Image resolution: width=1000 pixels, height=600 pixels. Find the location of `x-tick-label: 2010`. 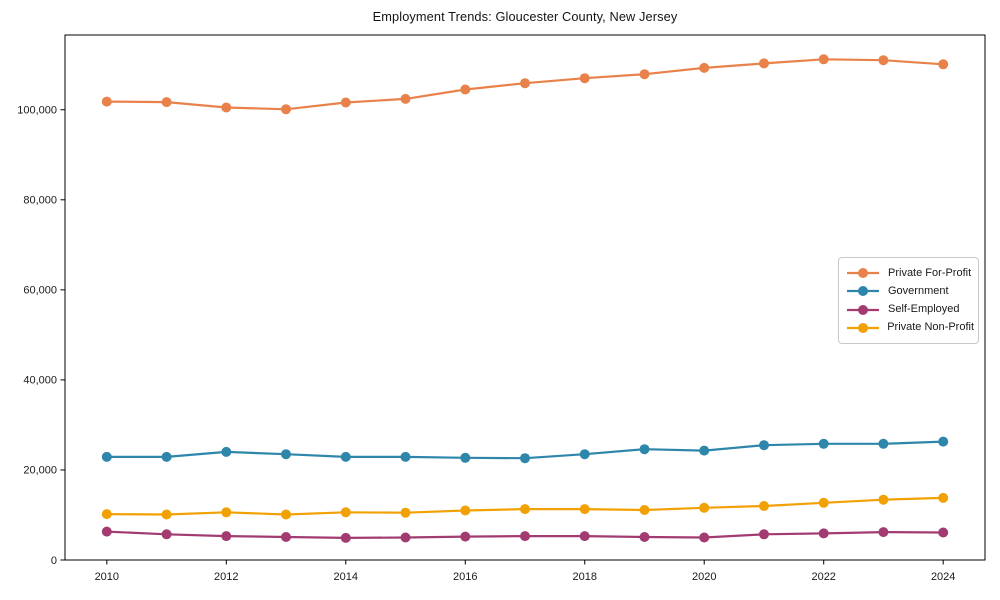

x-tick-label: 2010 is located at coordinates (107, 577).